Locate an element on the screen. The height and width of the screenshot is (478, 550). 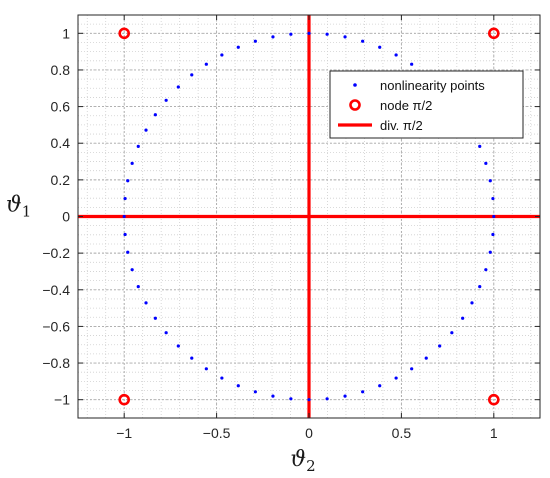
y-tick-label: −0.4 is located at coordinates (56, 290).